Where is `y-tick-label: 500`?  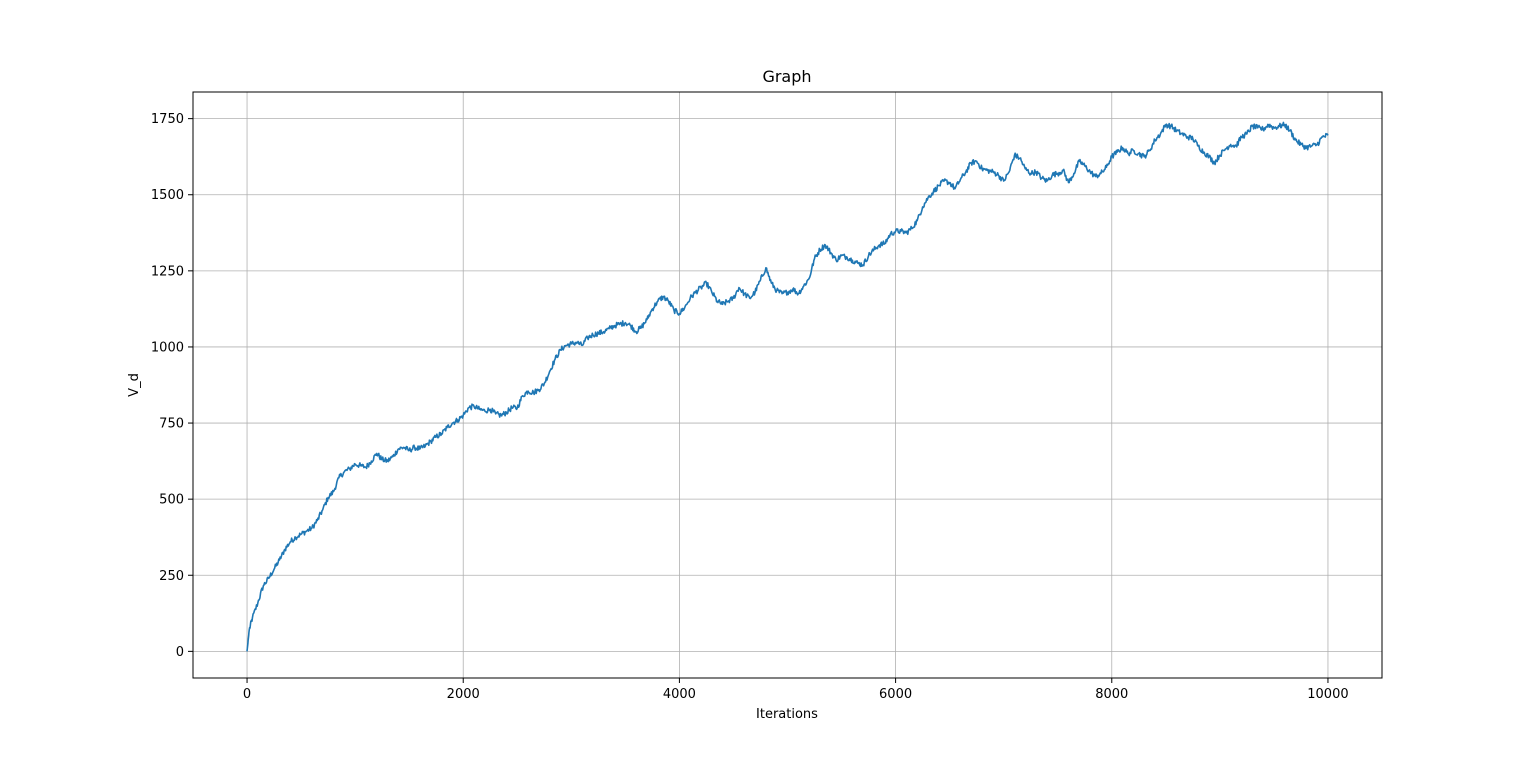 y-tick-label: 500 is located at coordinates (171, 500).